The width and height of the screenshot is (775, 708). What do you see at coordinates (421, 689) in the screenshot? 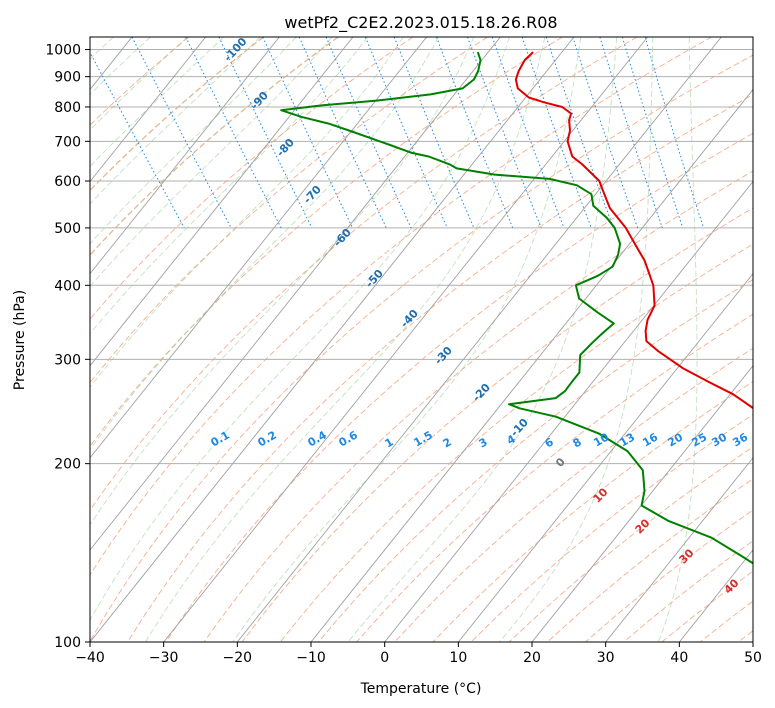
I see `x-axis-label: Temperature (°C)` at bounding box center [421, 689].